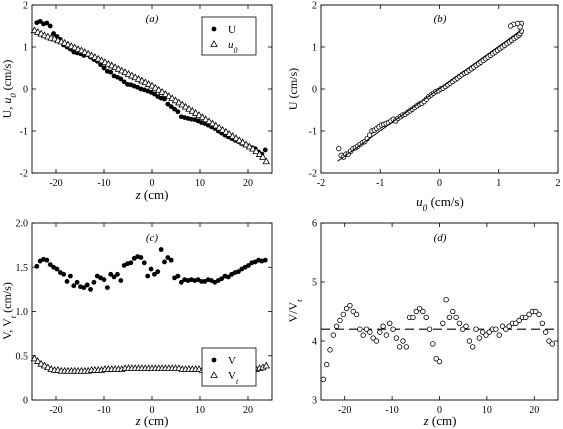  Describe the element at coordinates (321, 183) in the screenshot. I see `x-tick-label: -2` at that location.